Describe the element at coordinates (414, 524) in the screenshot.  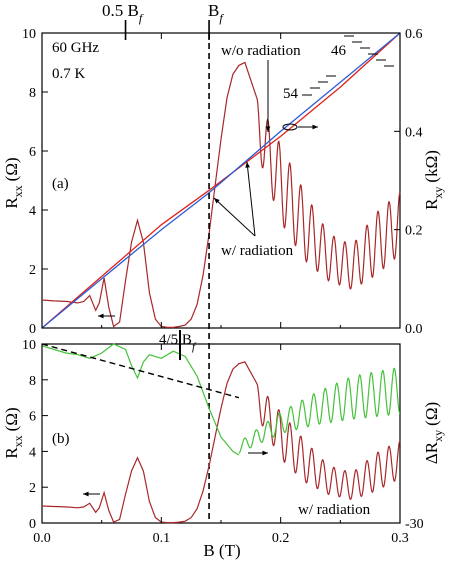
I see `y-right-tick-label: -30` at that location.